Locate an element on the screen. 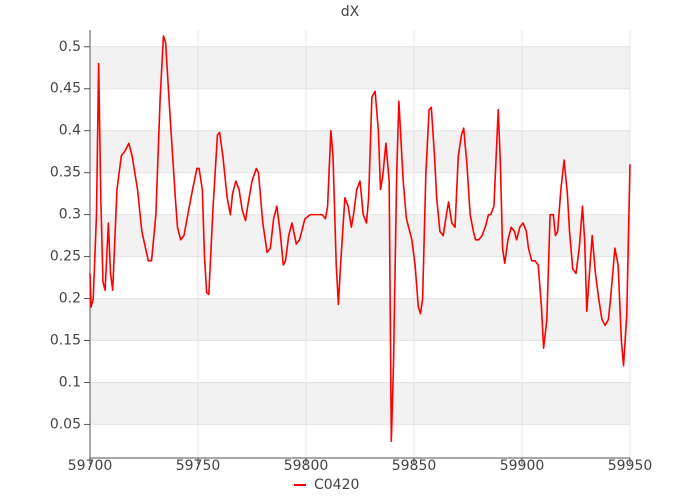 This screenshot has width=700, height=500. y-tick-label: 0.2 is located at coordinates (70, 299).